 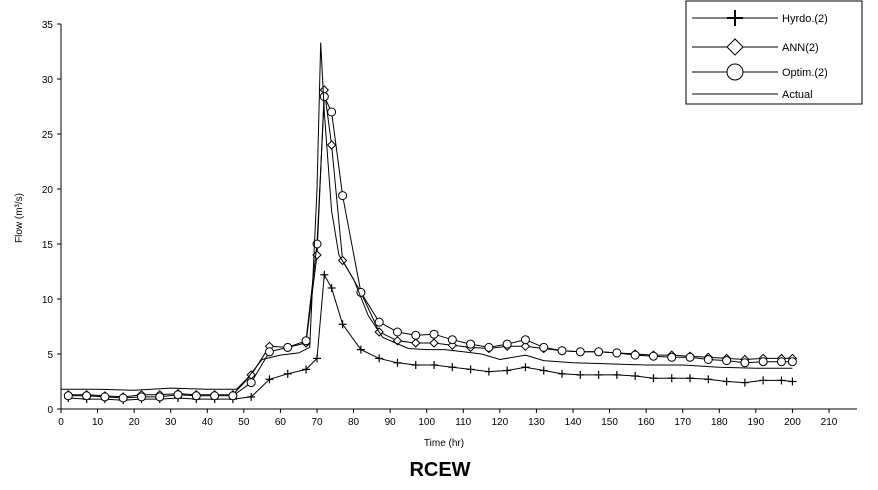 I want to click on y-tick-label: 35, so click(x=48, y=25).